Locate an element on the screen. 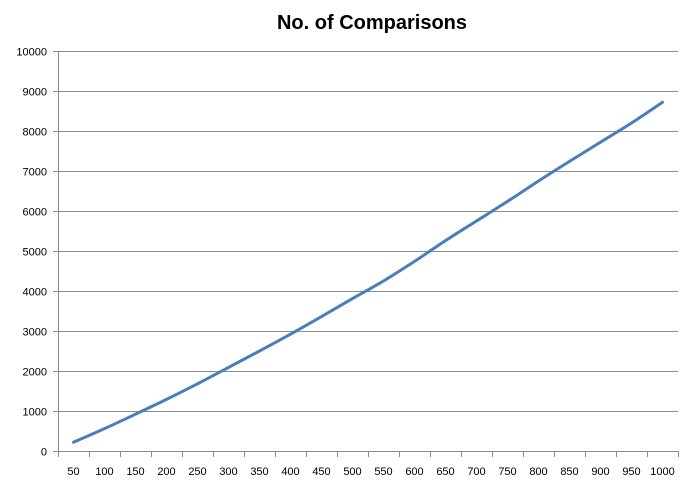 This screenshot has width=691, height=489. x-tick-label: 350 is located at coordinates (259, 472).